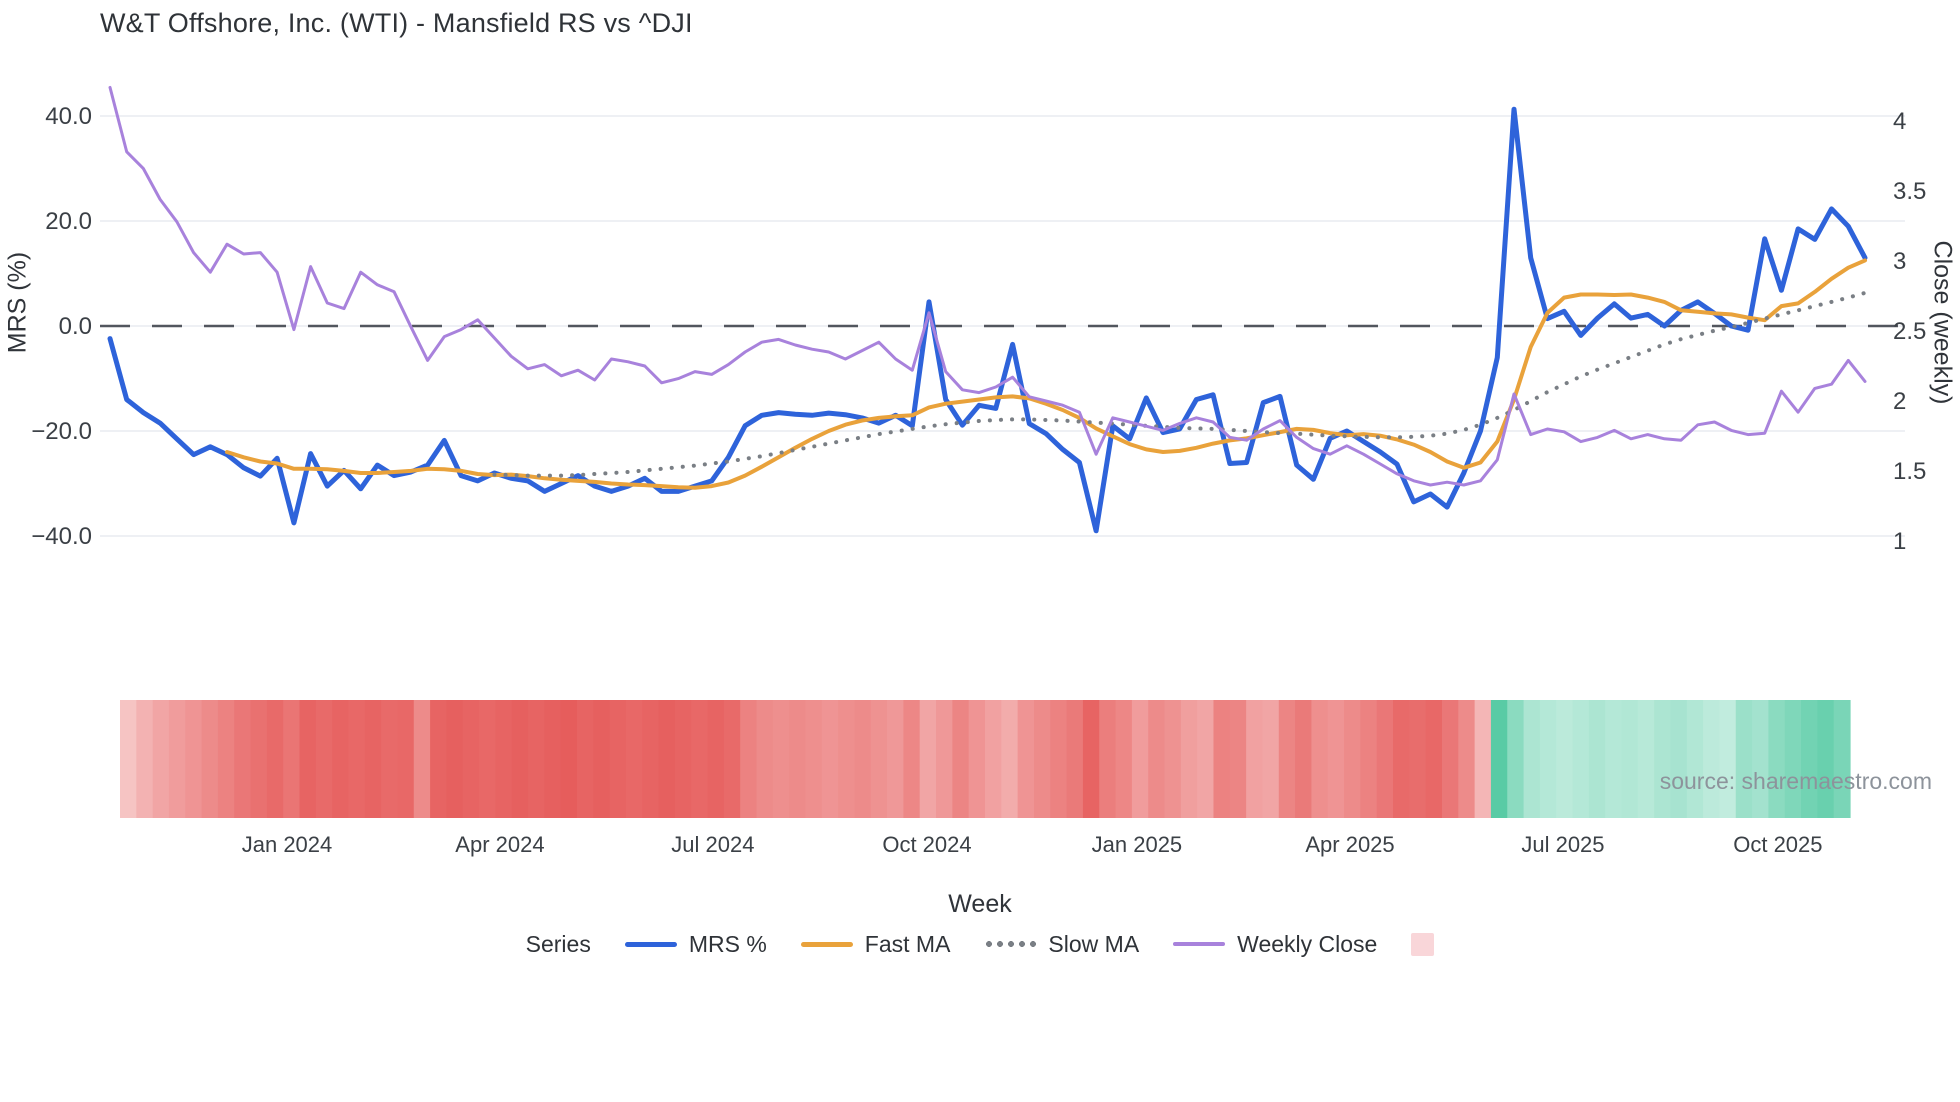 Image resolution: width=1960 pixels, height=1102 pixels. Describe the element at coordinates (1899, 541) in the screenshot. I see `right-axis-tick-label: 1` at that location.